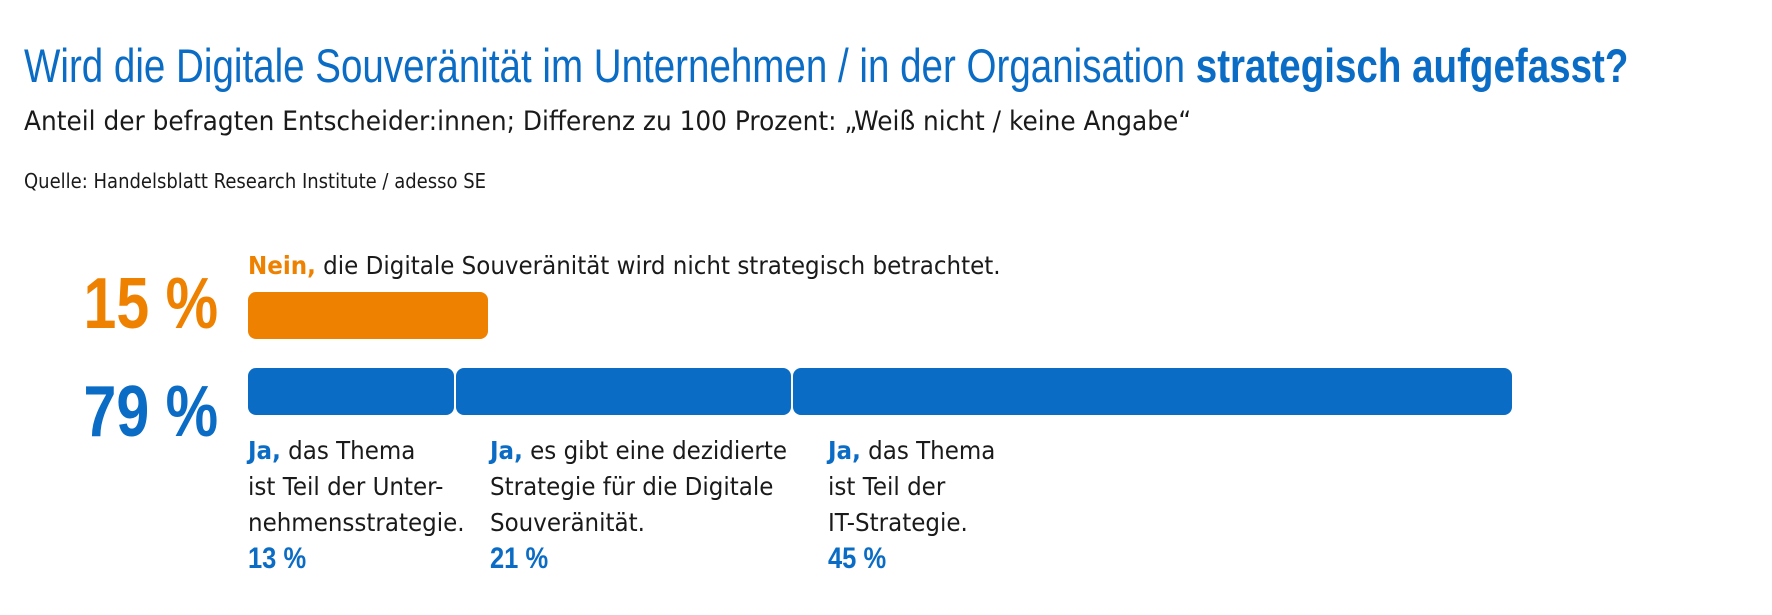 The image size is (1772, 615). What do you see at coordinates (519, 558) in the screenshot?
I see `yes-segment-value-2: 21 %` at bounding box center [519, 558].